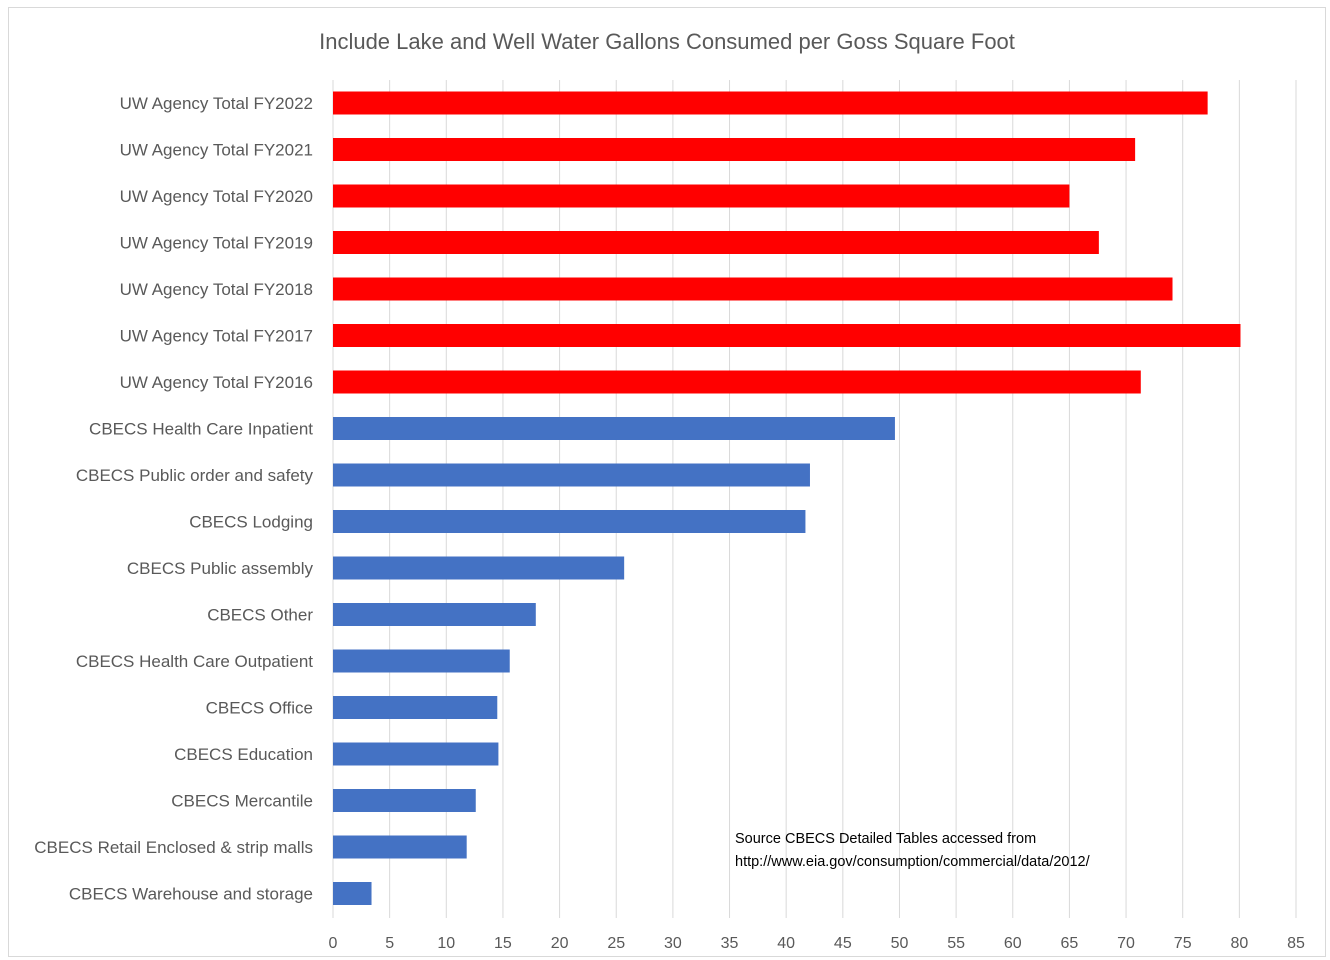  What do you see at coordinates (220, 568) in the screenshot?
I see `category-label-10: CBECS Public assembly` at bounding box center [220, 568].